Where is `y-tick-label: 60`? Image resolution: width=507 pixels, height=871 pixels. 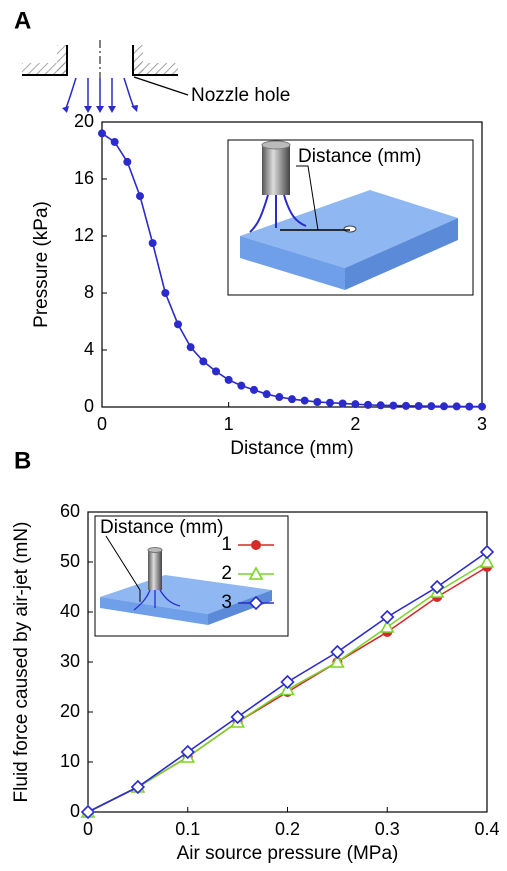
y-tick-label: 60 is located at coordinates (70, 511).